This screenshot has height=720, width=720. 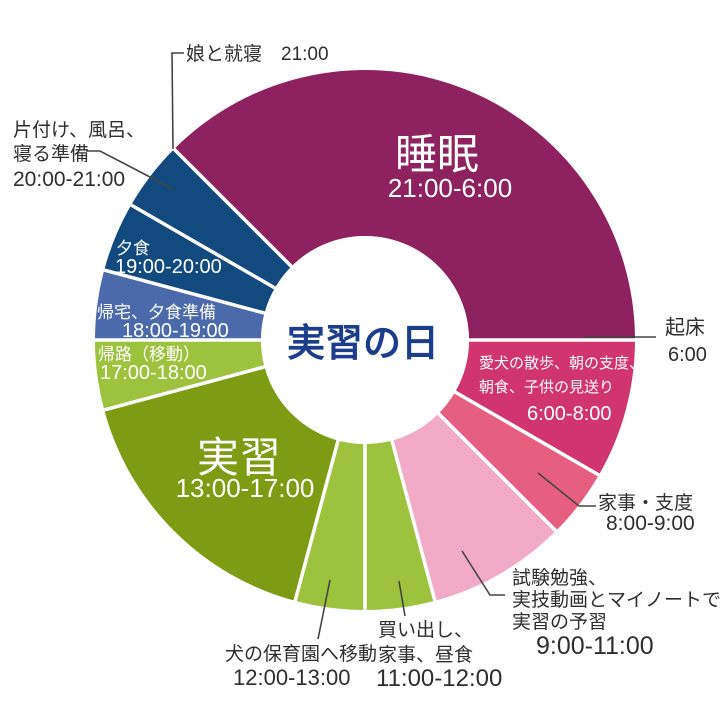 What do you see at coordinates (204, 247) in the screenshot?
I see `divider-20h` at bounding box center [204, 247].